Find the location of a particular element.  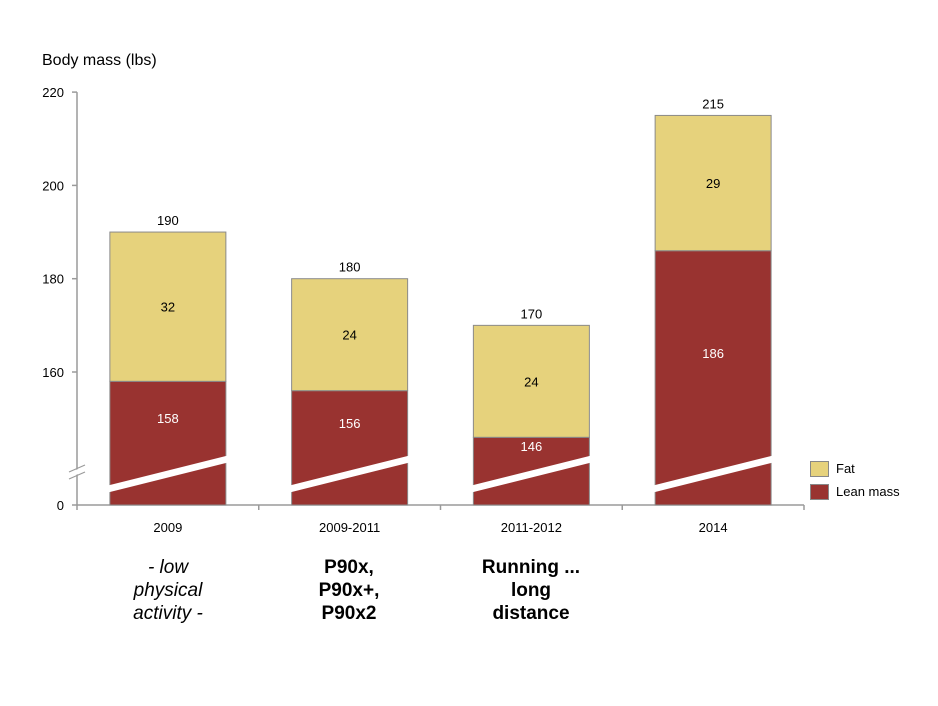

bar-fat-label: 32 is located at coordinates (168, 307).